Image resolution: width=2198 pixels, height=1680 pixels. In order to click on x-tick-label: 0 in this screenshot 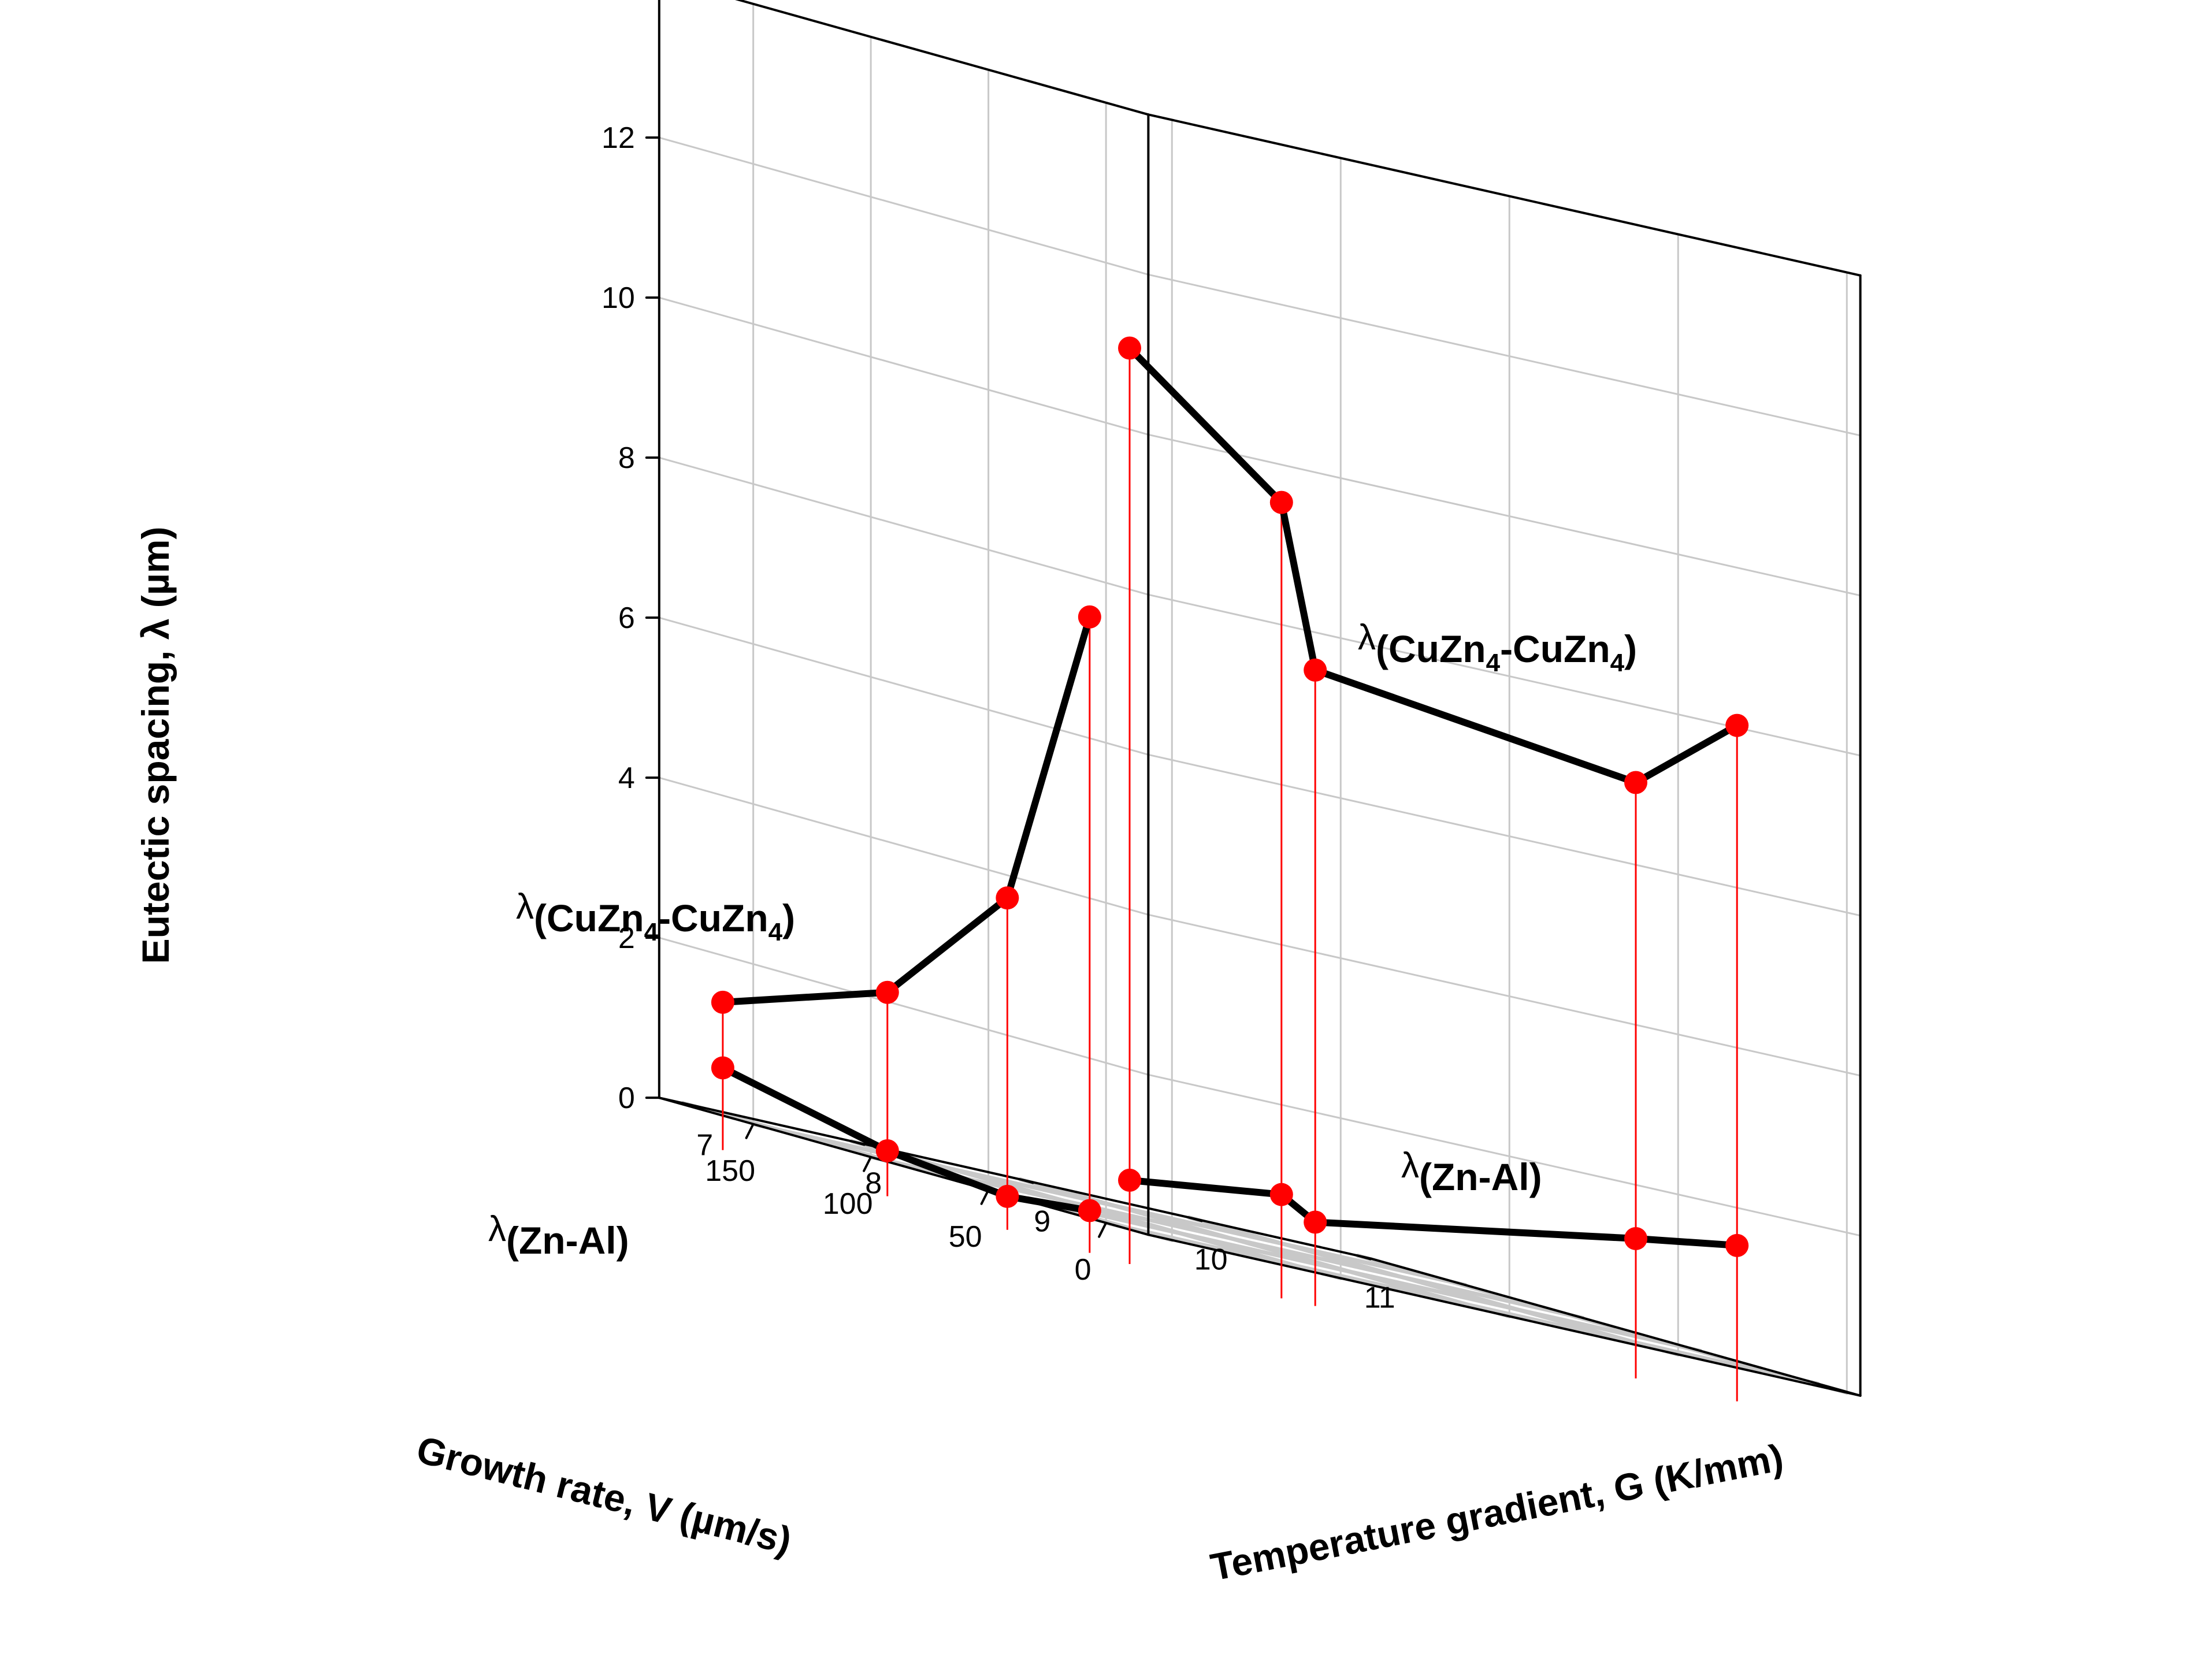, I will do `click(1083, 1270)`.